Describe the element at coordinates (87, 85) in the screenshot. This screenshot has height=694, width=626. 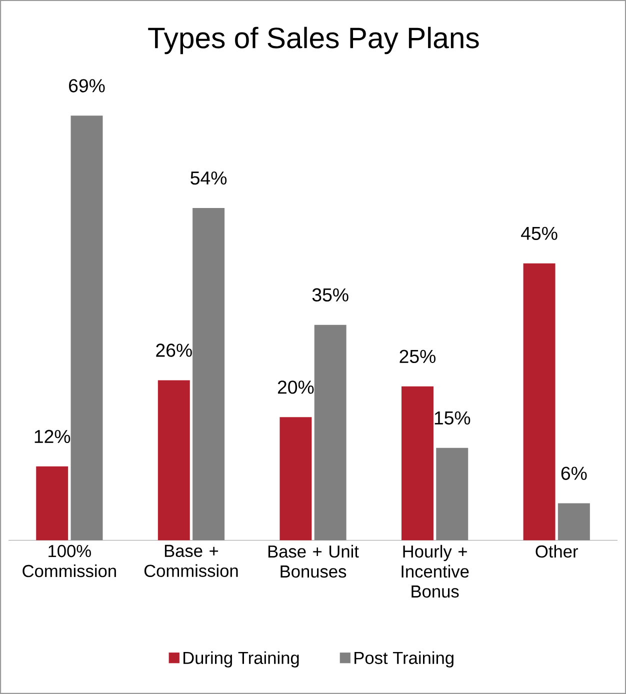
I see `data-label: 69%` at that location.